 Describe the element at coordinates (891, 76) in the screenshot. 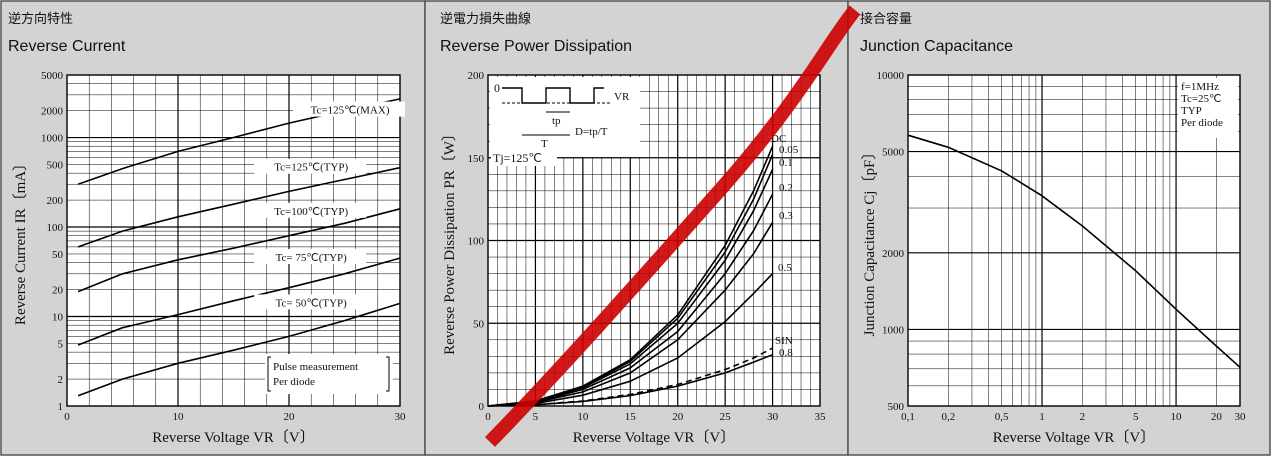

I see `y-tick-label: 10000` at that location.